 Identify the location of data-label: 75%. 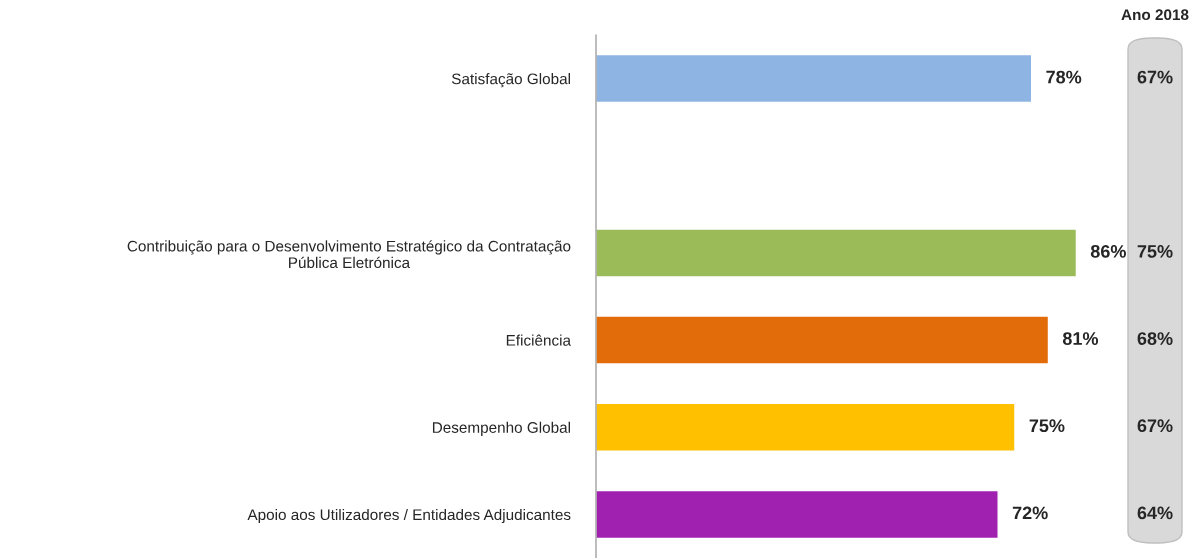
(1047, 426).